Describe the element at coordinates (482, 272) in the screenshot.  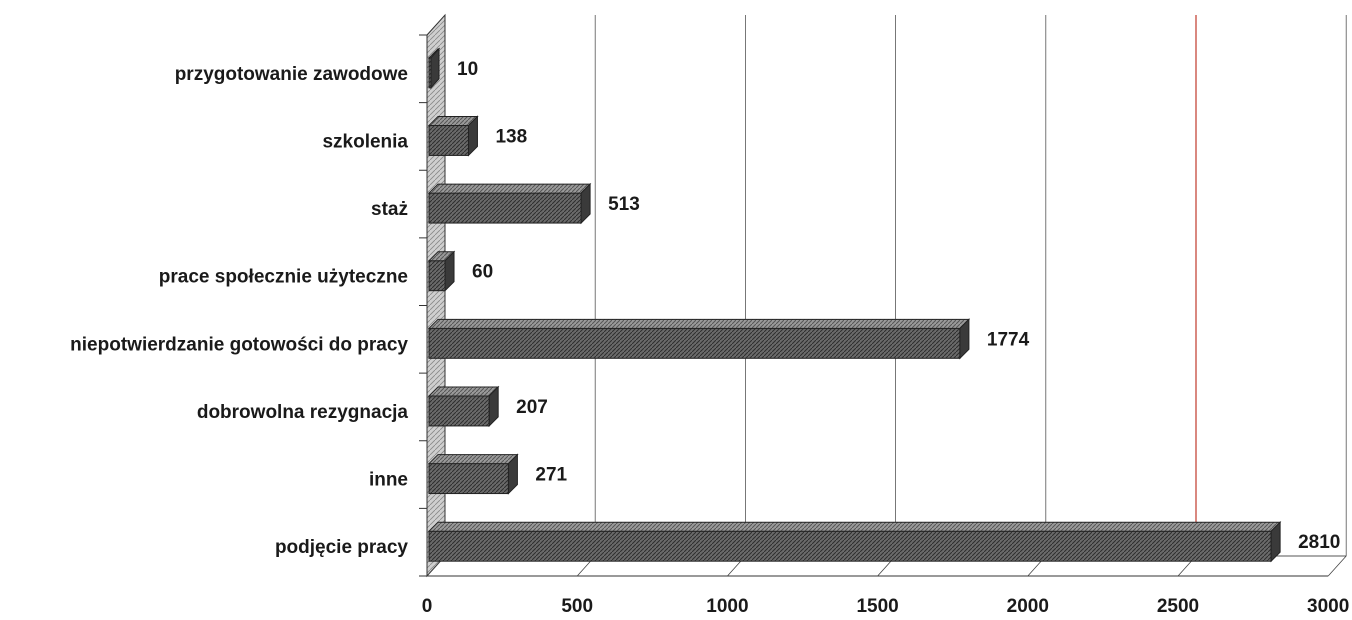
I see `data-label: 60` at that location.